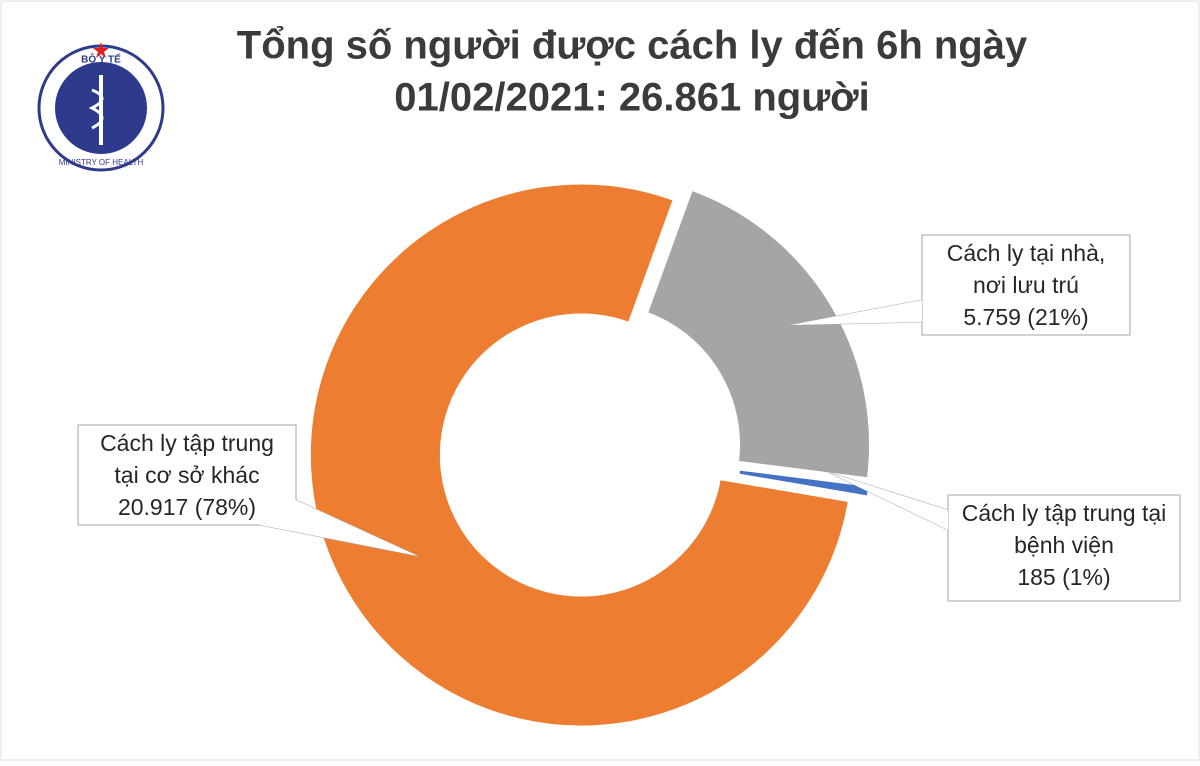 The image size is (1200, 766). What do you see at coordinates (101, 59) in the screenshot?
I see `logo-top: BỘ Y TẾ` at bounding box center [101, 59].